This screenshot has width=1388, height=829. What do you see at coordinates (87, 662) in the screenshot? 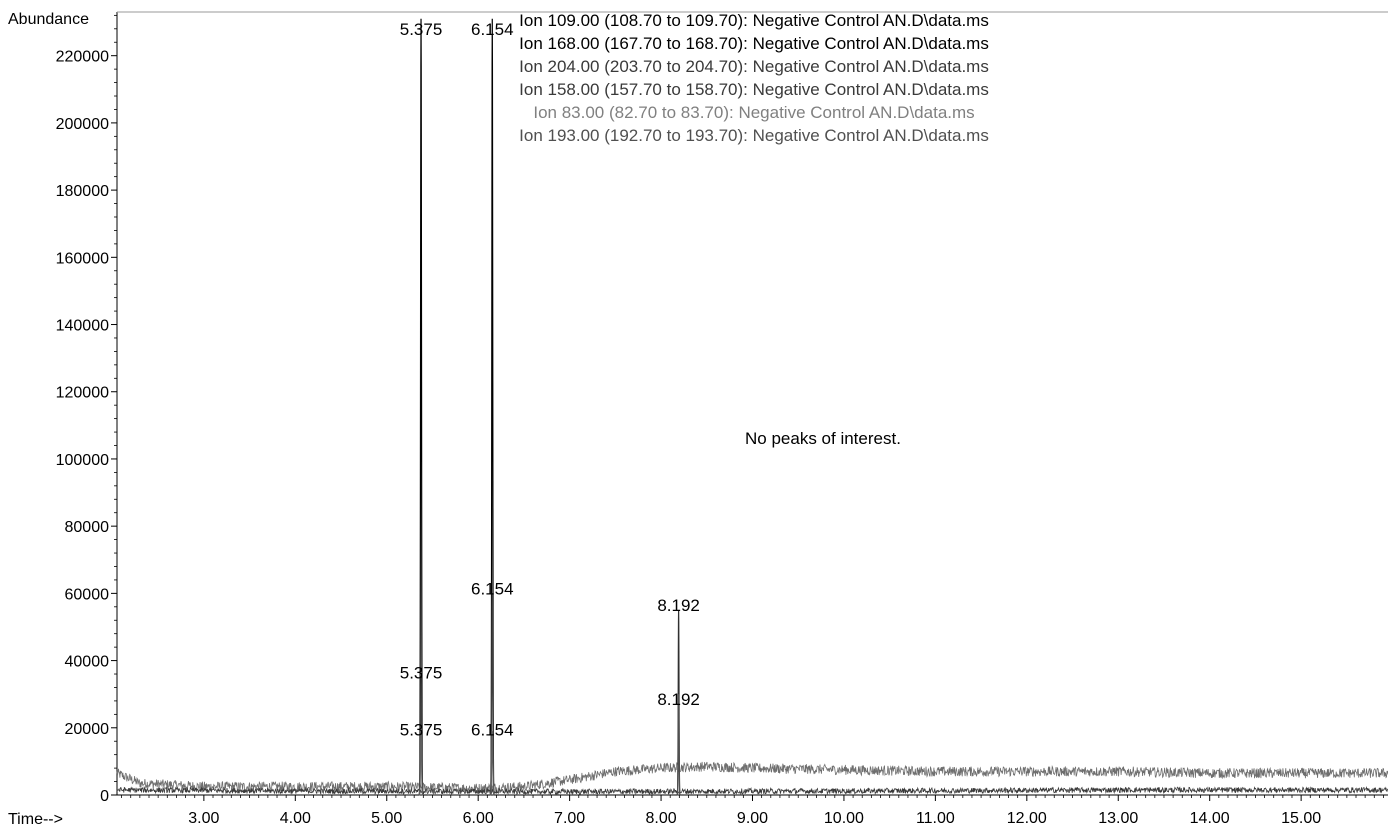
I see `y-tick-label: 40000` at bounding box center [87, 662].